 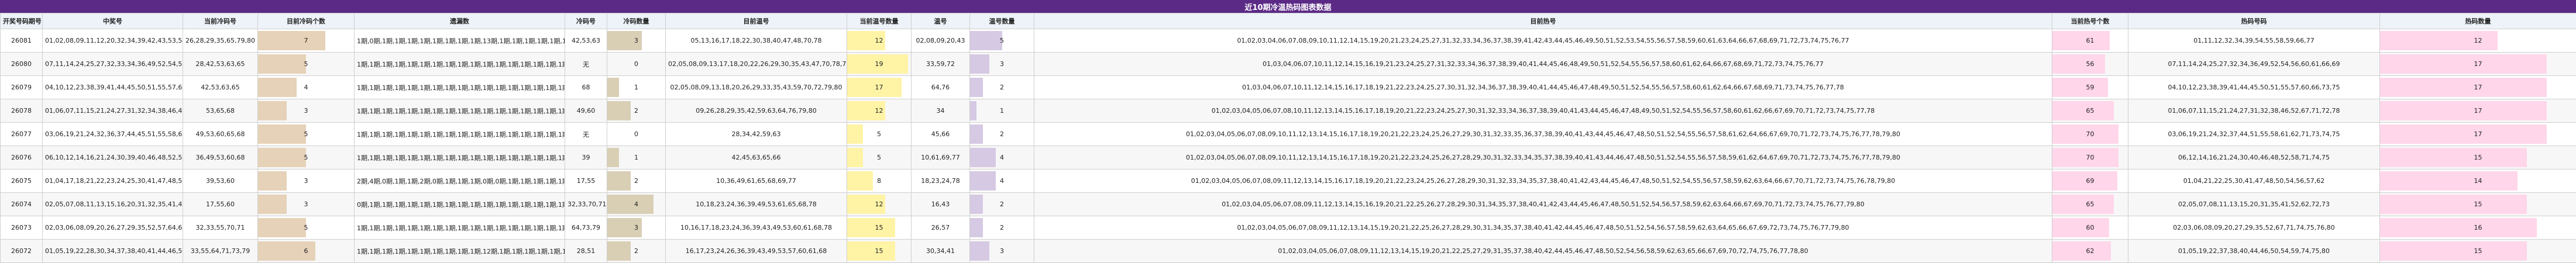 I want to click on column-header: 当前温号数量, so click(x=880, y=21).